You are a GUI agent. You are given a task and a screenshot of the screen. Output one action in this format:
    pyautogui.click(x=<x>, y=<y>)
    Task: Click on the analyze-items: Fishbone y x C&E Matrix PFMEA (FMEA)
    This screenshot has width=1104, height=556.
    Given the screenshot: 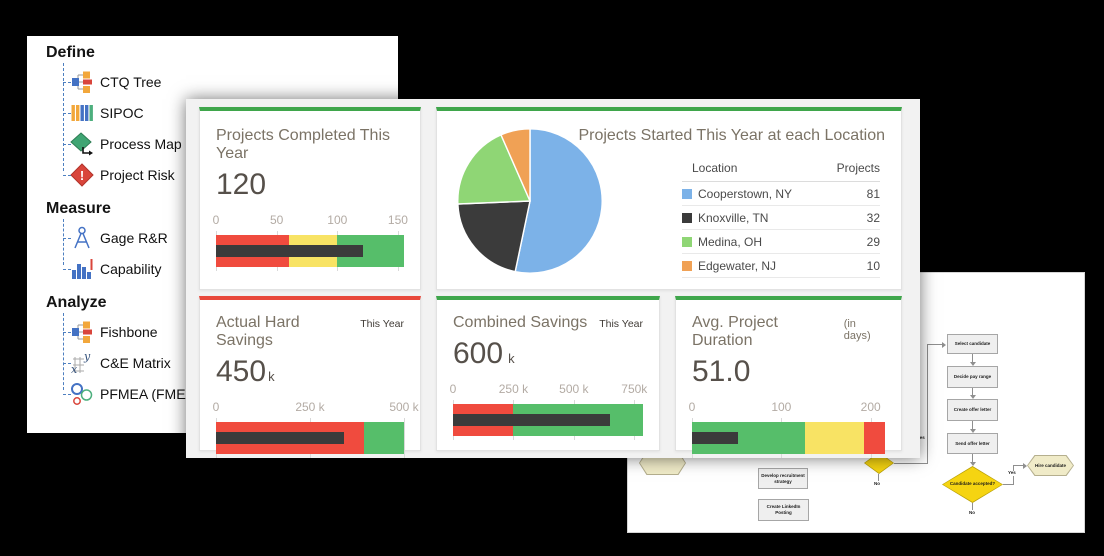 What is the action you would take?
    pyautogui.click(x=222, y=361)
    